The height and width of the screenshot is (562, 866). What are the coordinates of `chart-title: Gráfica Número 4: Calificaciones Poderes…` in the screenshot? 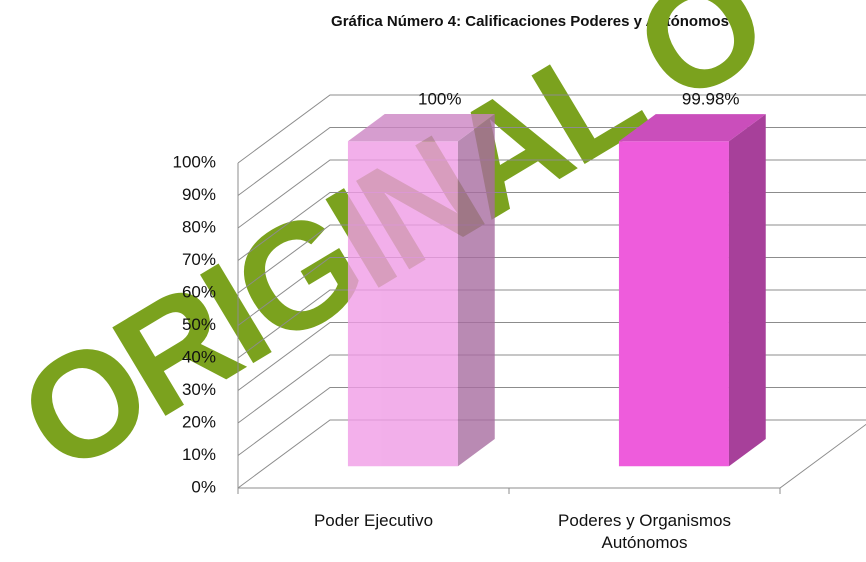 It's located at (530, 21).